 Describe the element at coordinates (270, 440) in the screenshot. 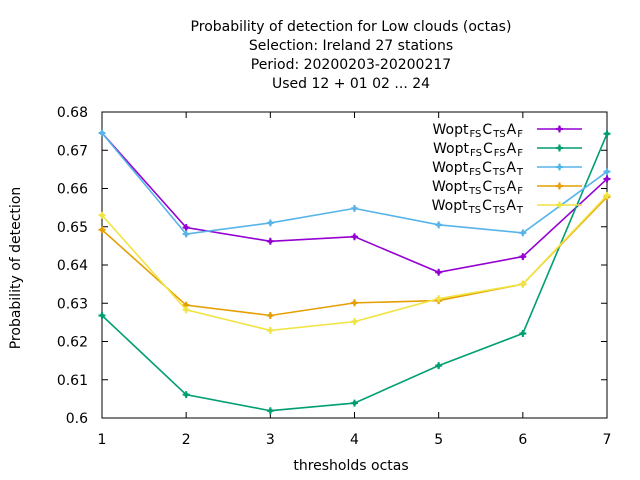

I see `x-tick-label: 3` at that location.